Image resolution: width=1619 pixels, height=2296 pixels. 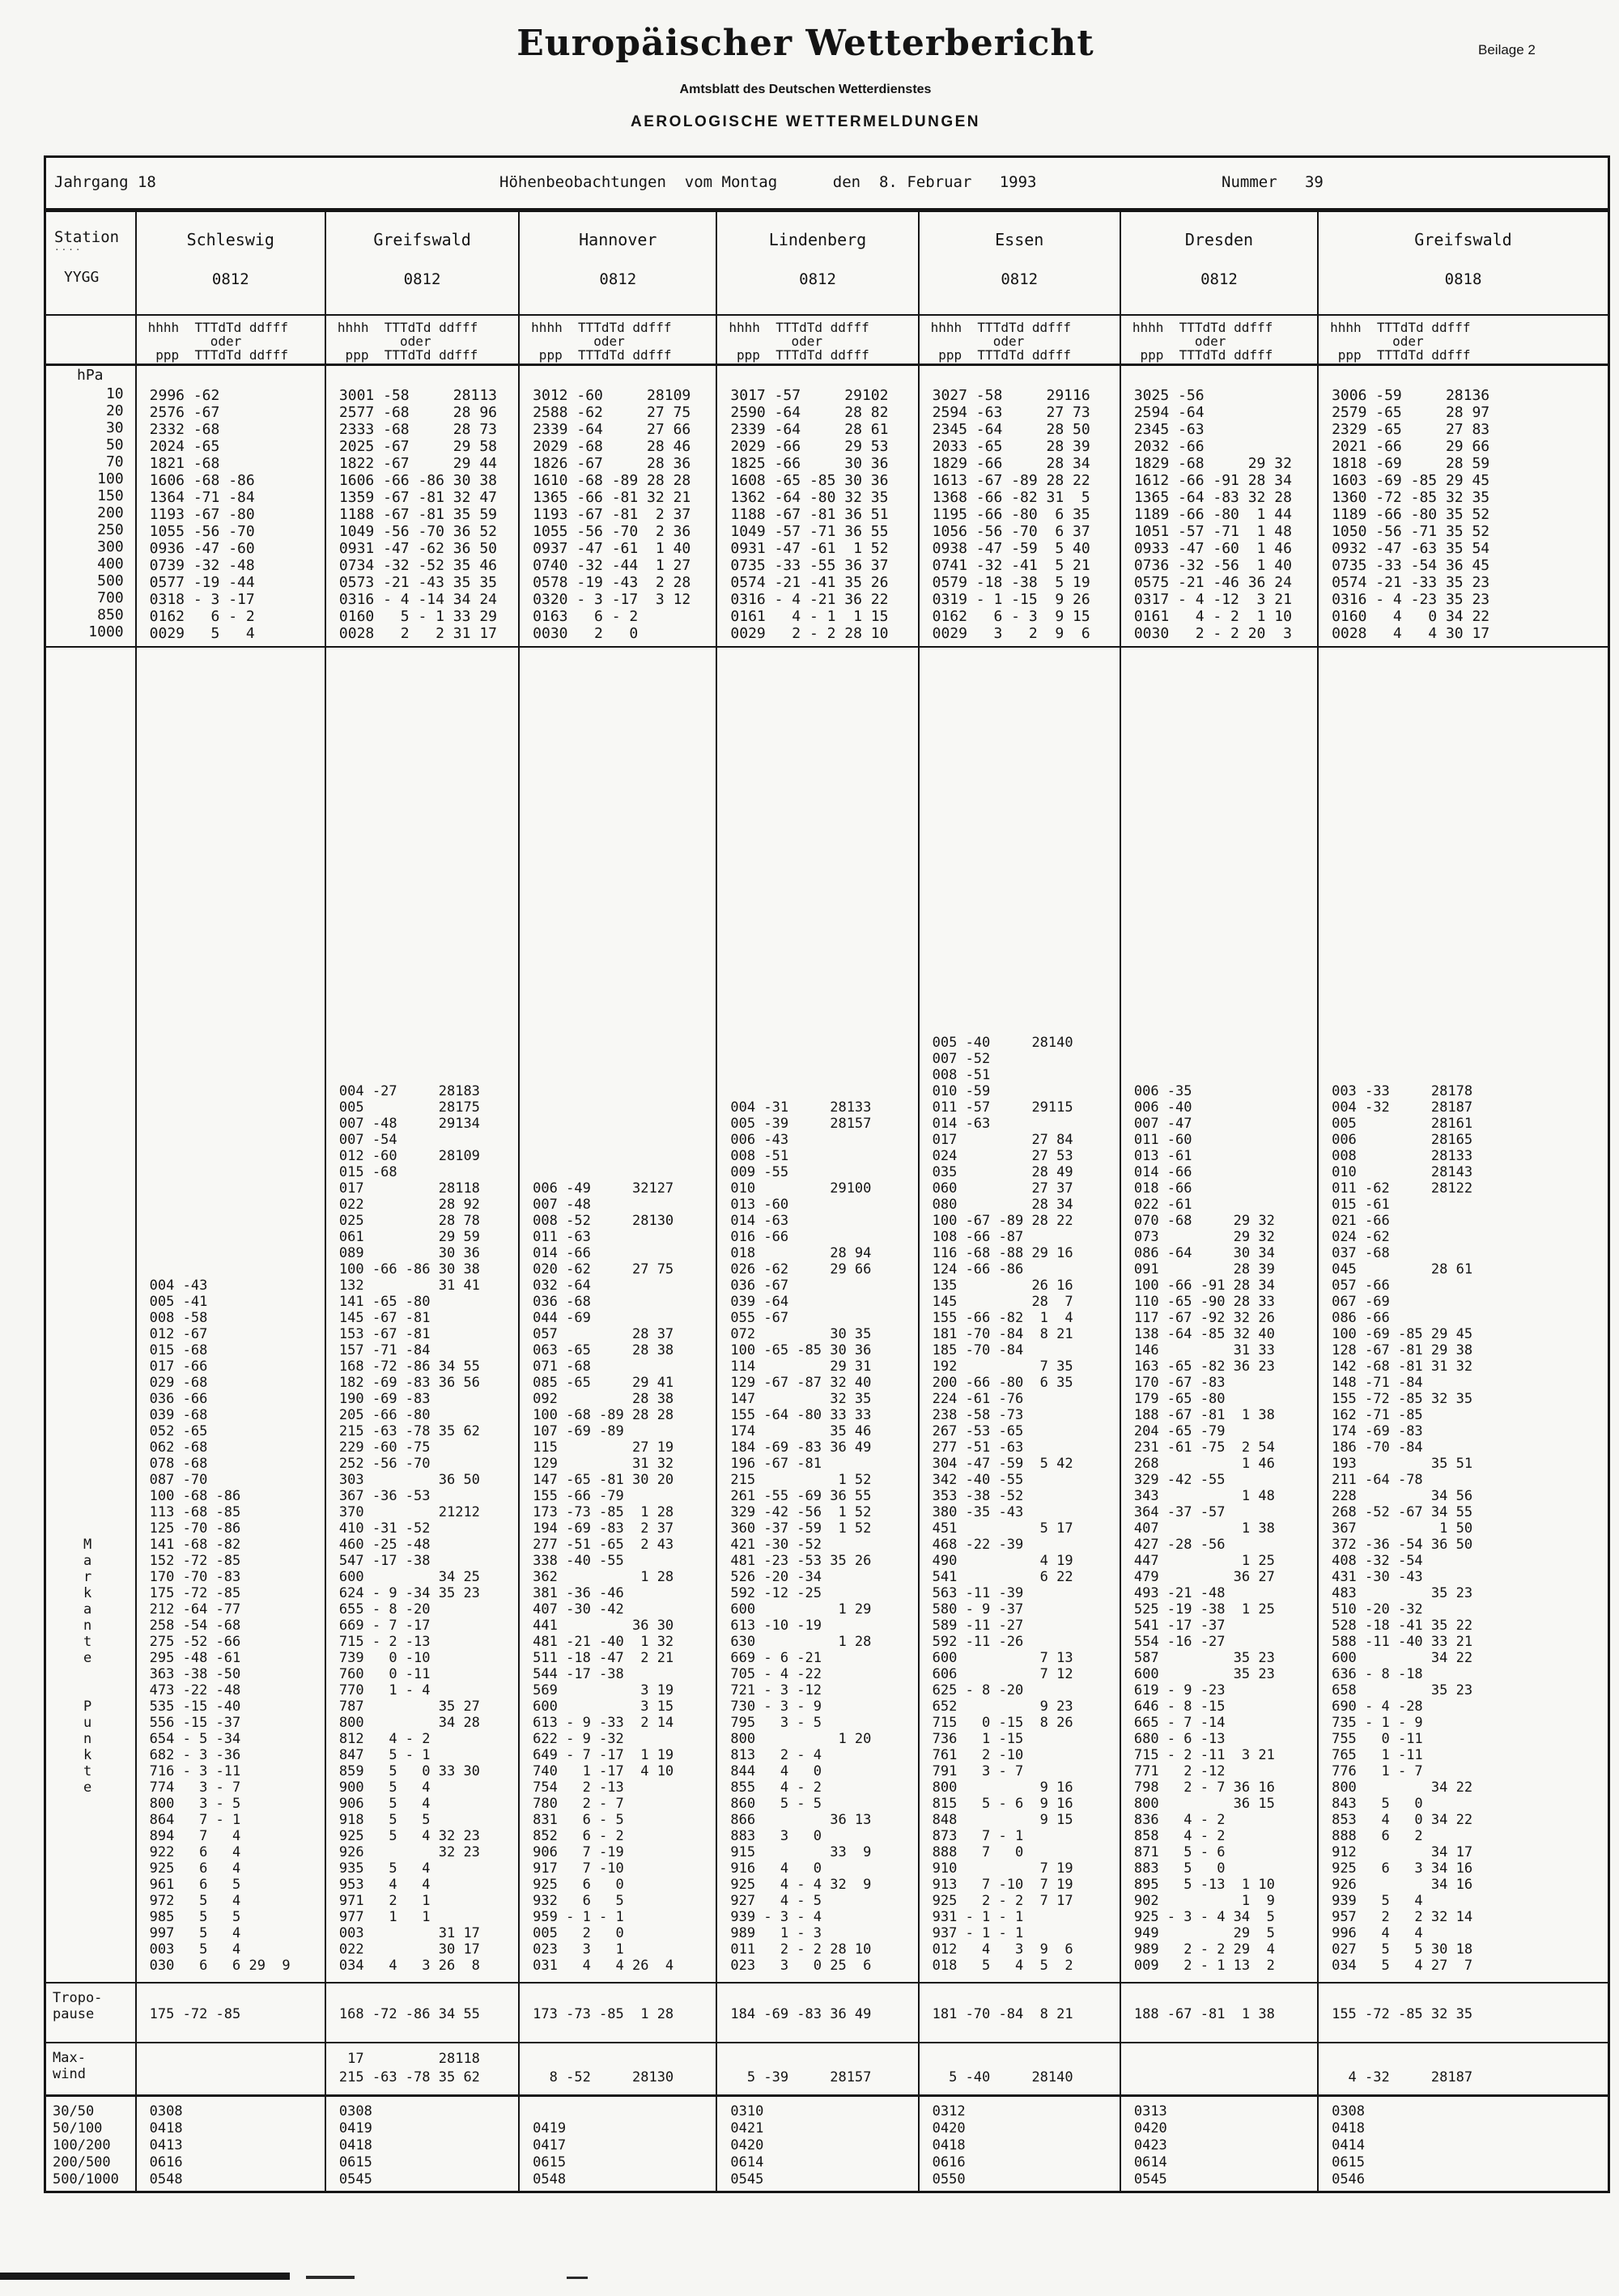 What do you see at coordinates (801, 2014) in the screenshot?
I see `tropopause-data: 184 -69 -83 36 49` at bounding box center [801, 2014].